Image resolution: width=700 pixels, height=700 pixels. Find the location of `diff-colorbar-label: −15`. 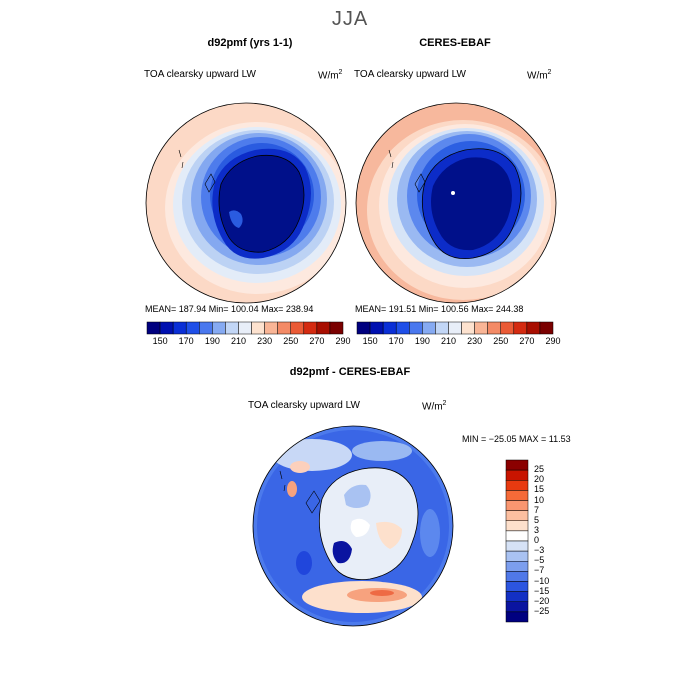

diff-colorbar-label: −15 is located at coordinates (542, 590).